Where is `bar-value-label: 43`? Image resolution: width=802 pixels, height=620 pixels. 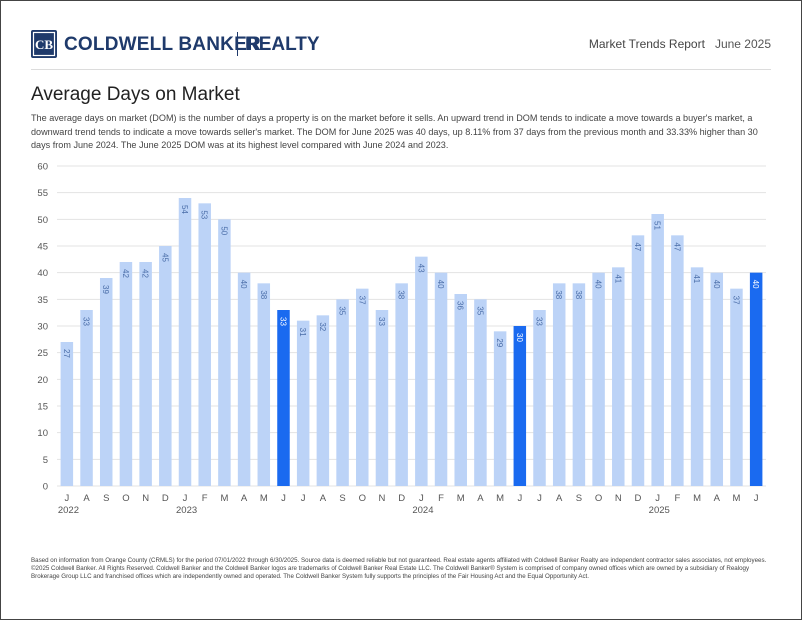 bar-value-label: 43 is located at coordinates (420, 268).